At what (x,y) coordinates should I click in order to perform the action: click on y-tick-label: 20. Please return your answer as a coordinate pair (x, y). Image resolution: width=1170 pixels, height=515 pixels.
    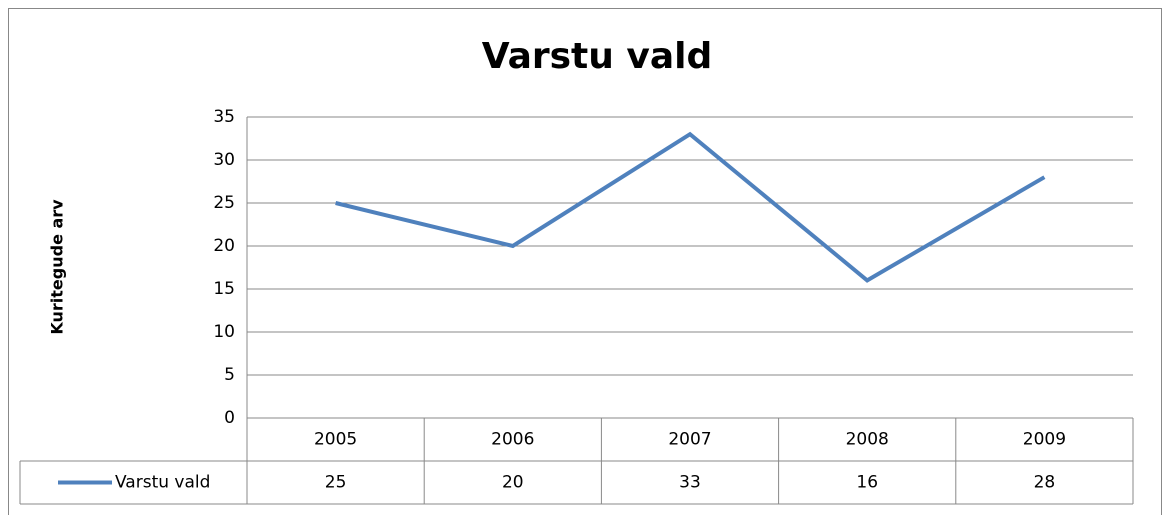
    Looking at the image, I should click on (224, 246).